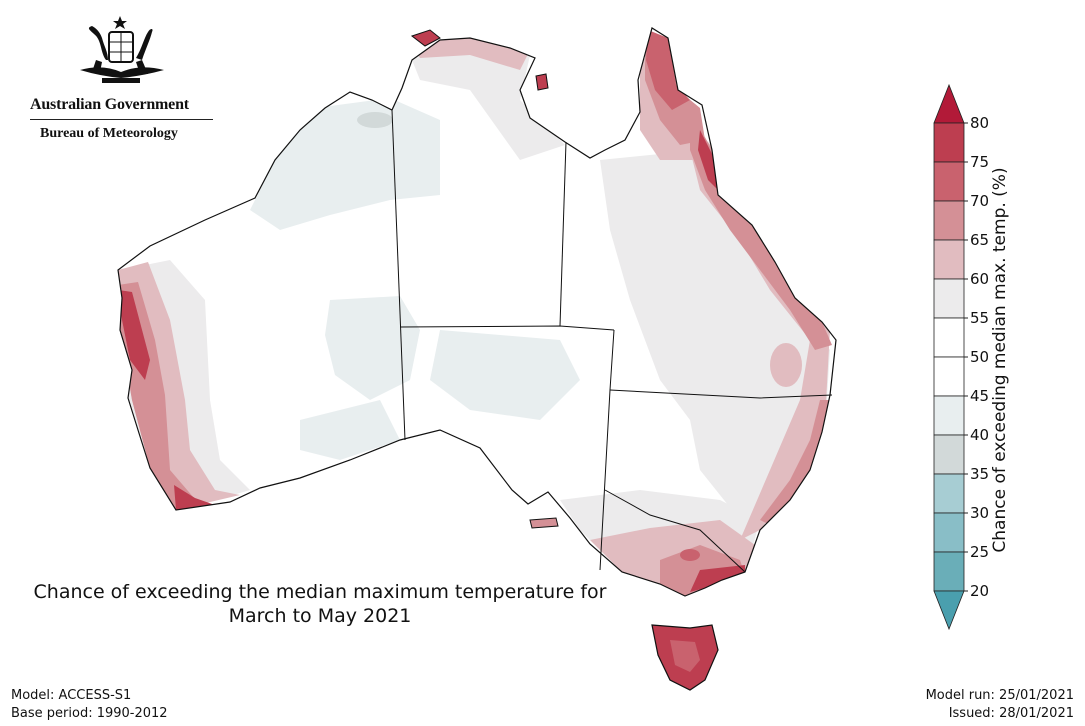 Image resolution: width=1085 pixels, height=726 pixels. What do you see at coordinates (721, 394) in the screenshot?
I see `border-qld-nsw` at bounding box center [721, 394].